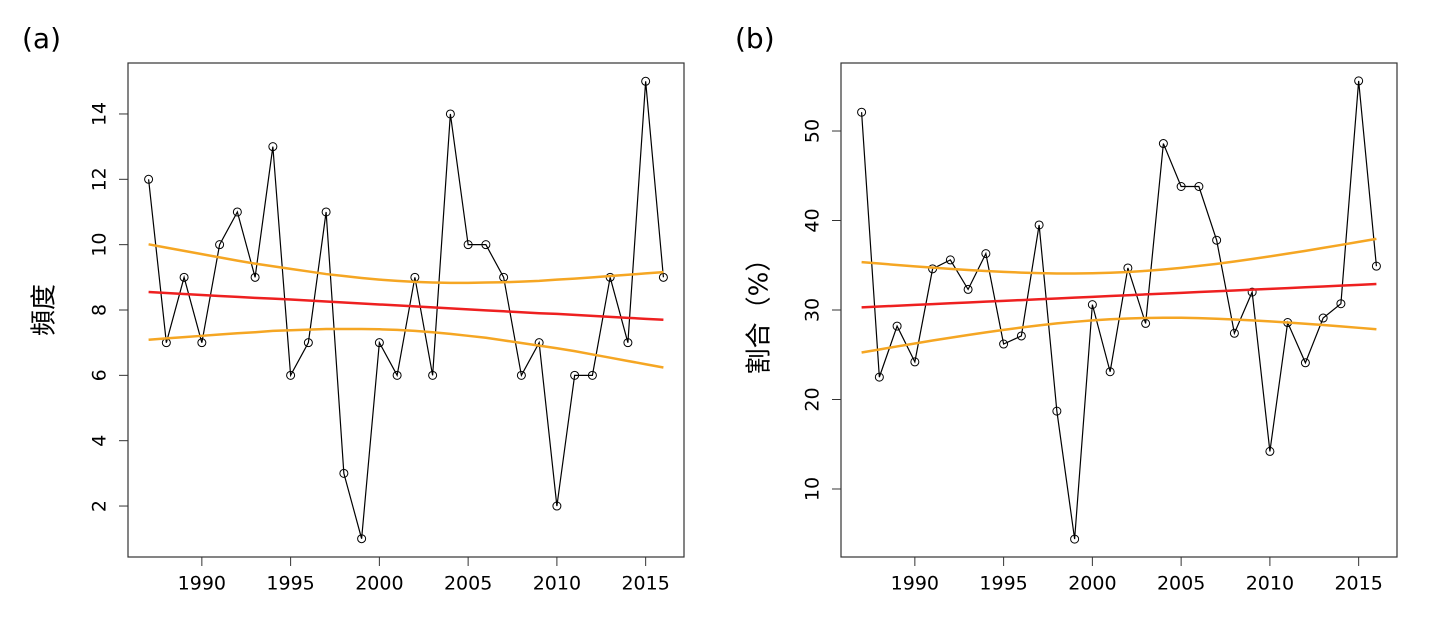  What do you see at coordinates (755, 38) in the screenshot?
I see `panel-title: (b)` at bounding box center [755, 38].